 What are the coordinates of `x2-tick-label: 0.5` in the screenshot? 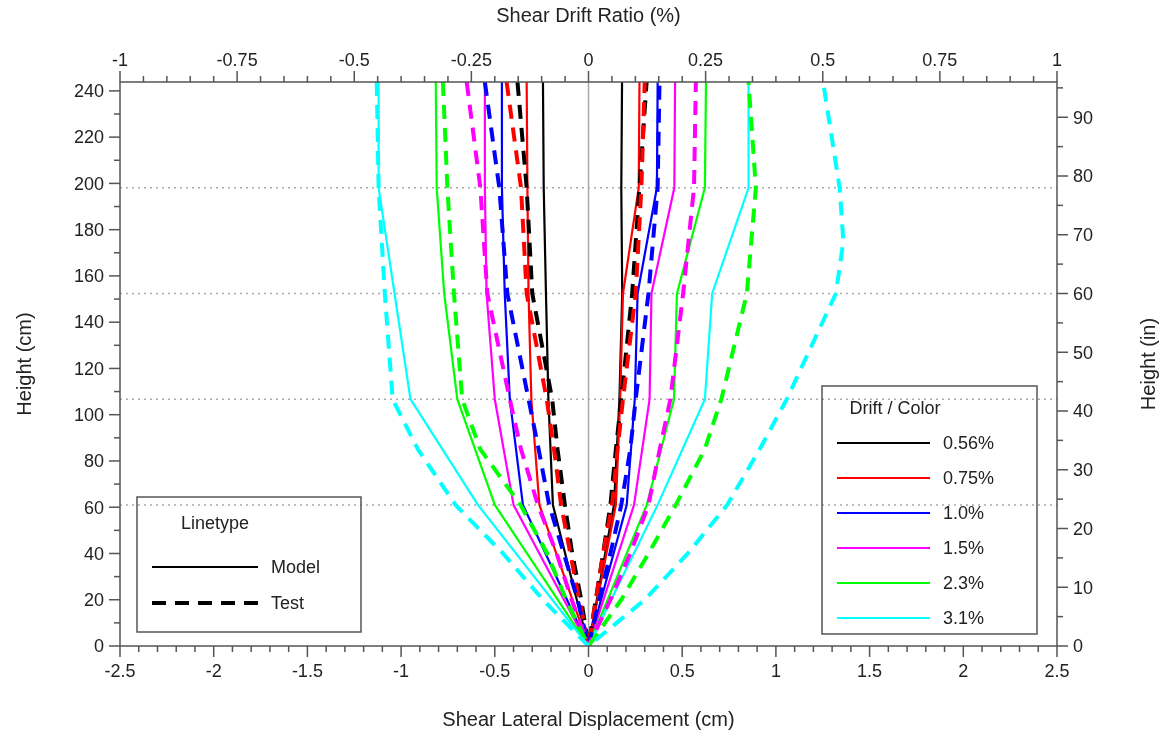 It's located at (823, 60).